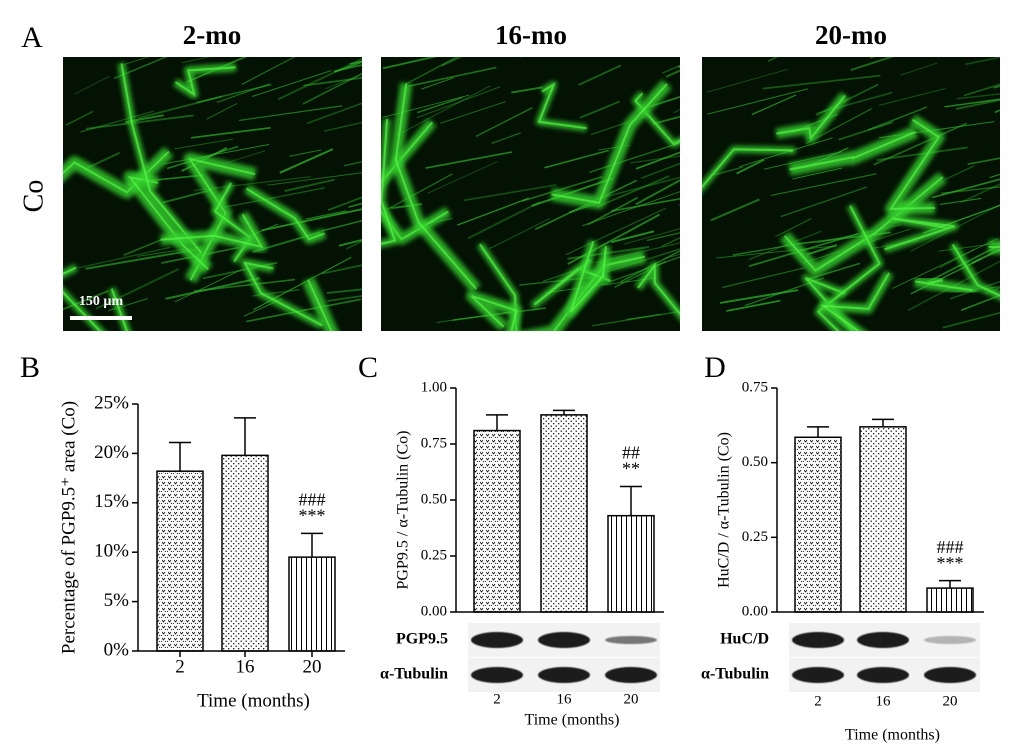  Describe the element at coordinates (744, 639) in the screenshot. I see `blot-label: HuC/D` at that location.